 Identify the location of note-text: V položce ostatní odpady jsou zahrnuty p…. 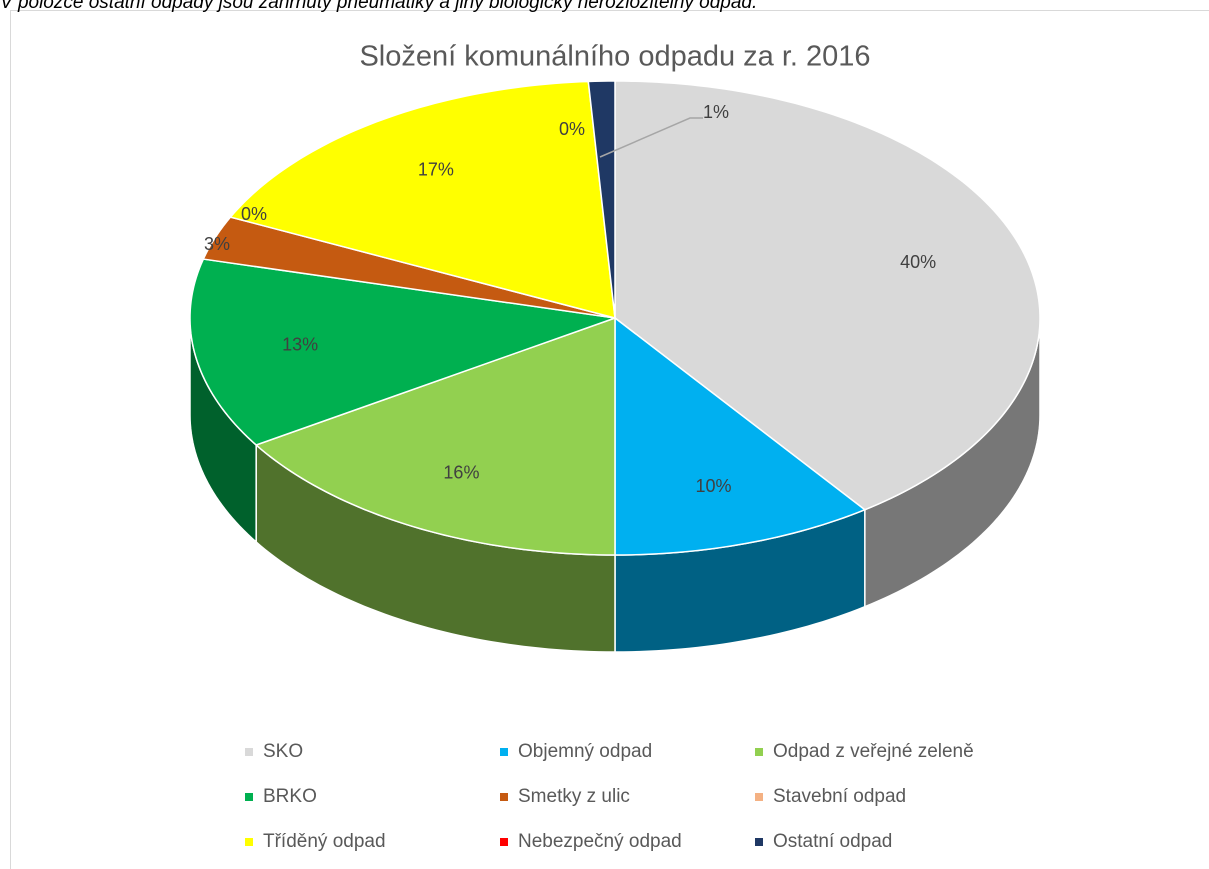
(378, 6).